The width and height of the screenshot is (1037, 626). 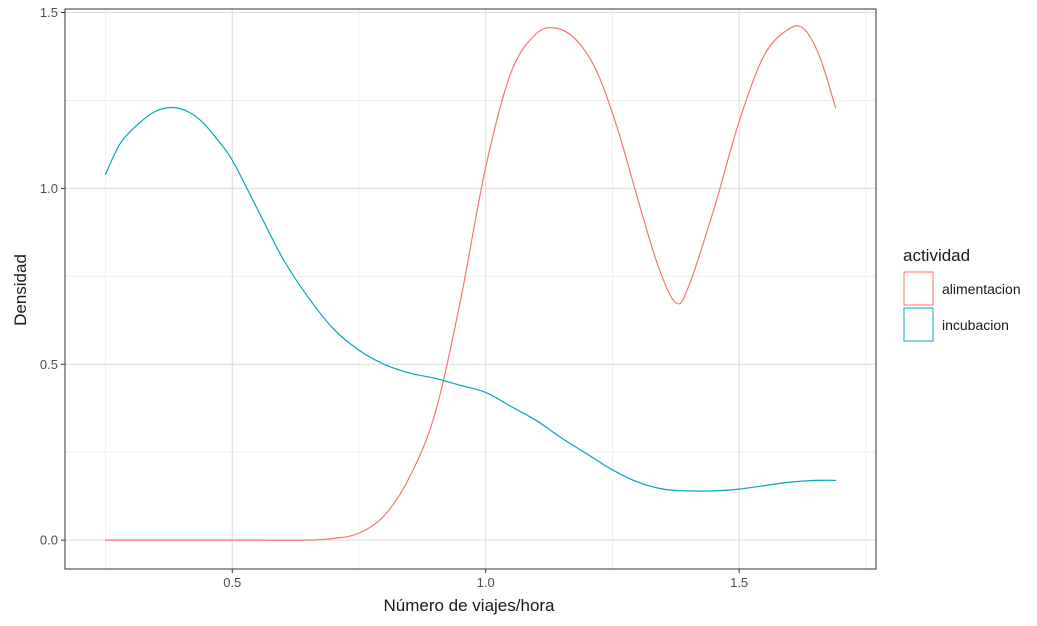 I want to click on legend-label-alimentacion: alimentacion, so click(x=981, y=289).